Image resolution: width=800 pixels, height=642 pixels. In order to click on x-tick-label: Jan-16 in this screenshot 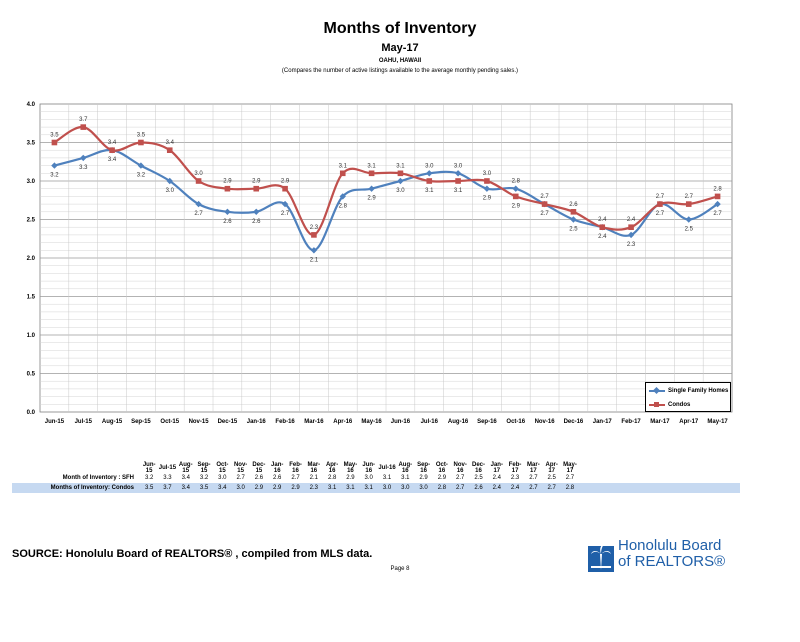, I will do `click(257, 422)`.